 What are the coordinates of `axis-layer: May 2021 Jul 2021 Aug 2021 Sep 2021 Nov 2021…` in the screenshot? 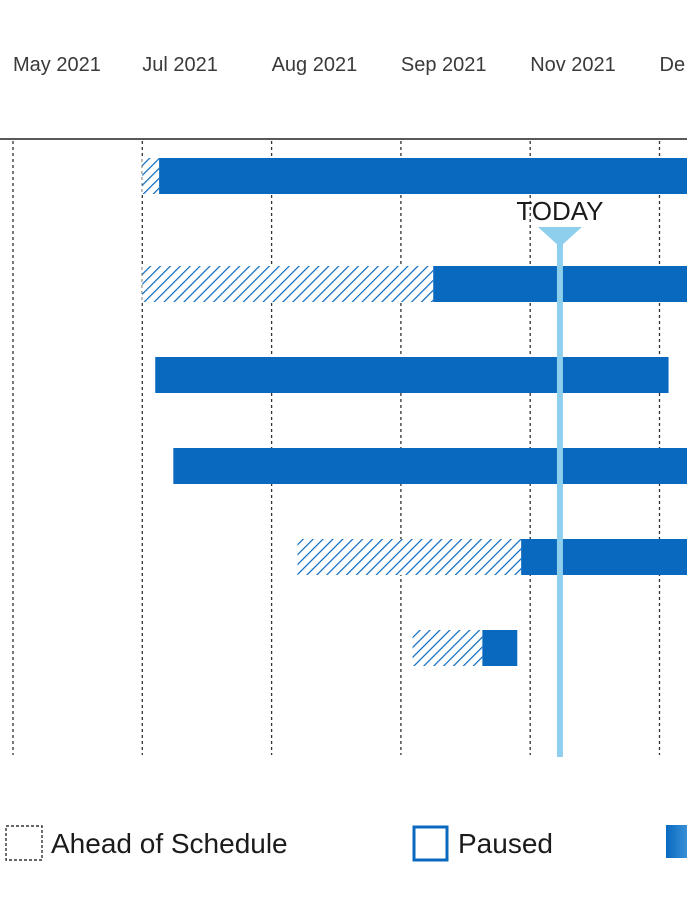 It's located at (343, 97).